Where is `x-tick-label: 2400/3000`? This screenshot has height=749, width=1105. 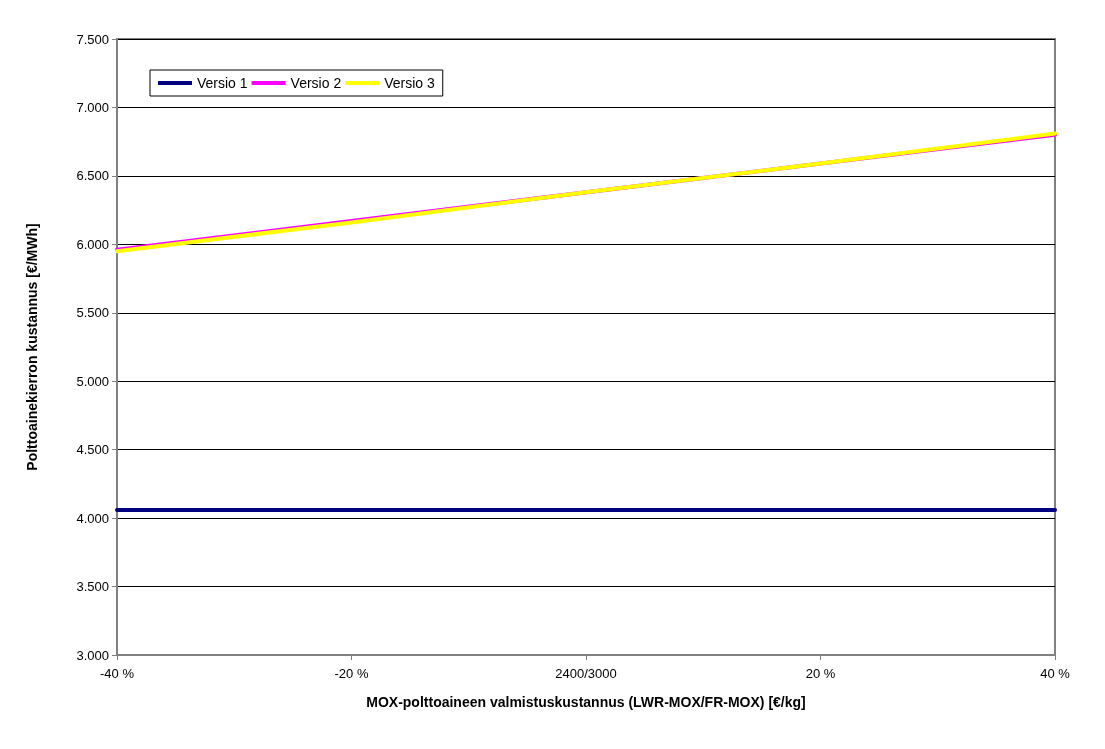 x-tick-label: 2400/3000 is located at coordinates (586, 673).